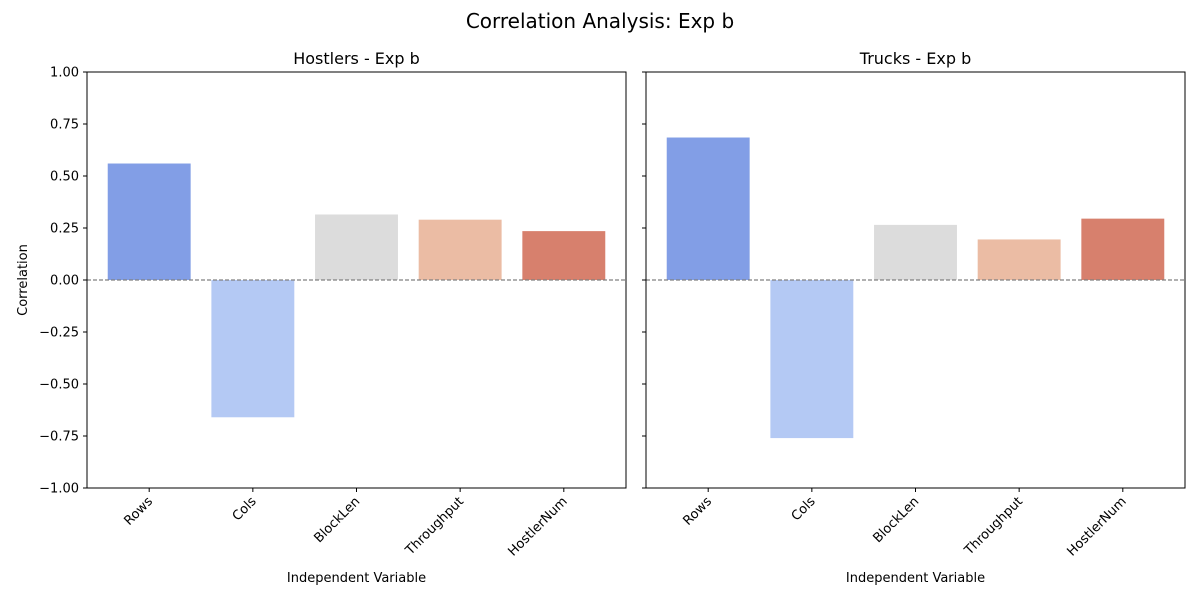 This screenshot has height=604, width=1200. I want to click on y-tick-label: 0.00, so click(64, 281).